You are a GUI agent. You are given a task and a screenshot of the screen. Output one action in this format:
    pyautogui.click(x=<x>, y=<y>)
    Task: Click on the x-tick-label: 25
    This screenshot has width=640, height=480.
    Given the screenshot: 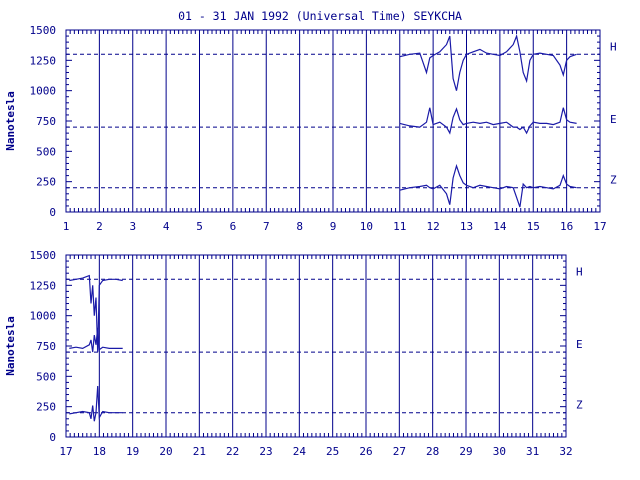 What is the action you would take?
    pyautogui.click(x=332, y=451)
    